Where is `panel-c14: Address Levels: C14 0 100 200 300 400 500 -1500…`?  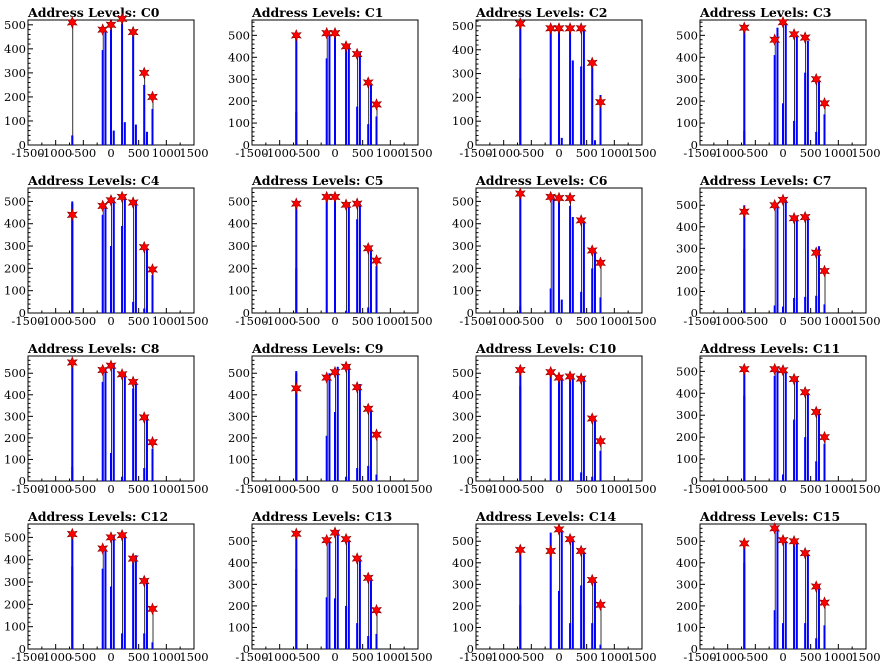 panel-c14: Address Levels: C14 0 100 200 300 400 500 -1500… is located at coordinates (554, 586).